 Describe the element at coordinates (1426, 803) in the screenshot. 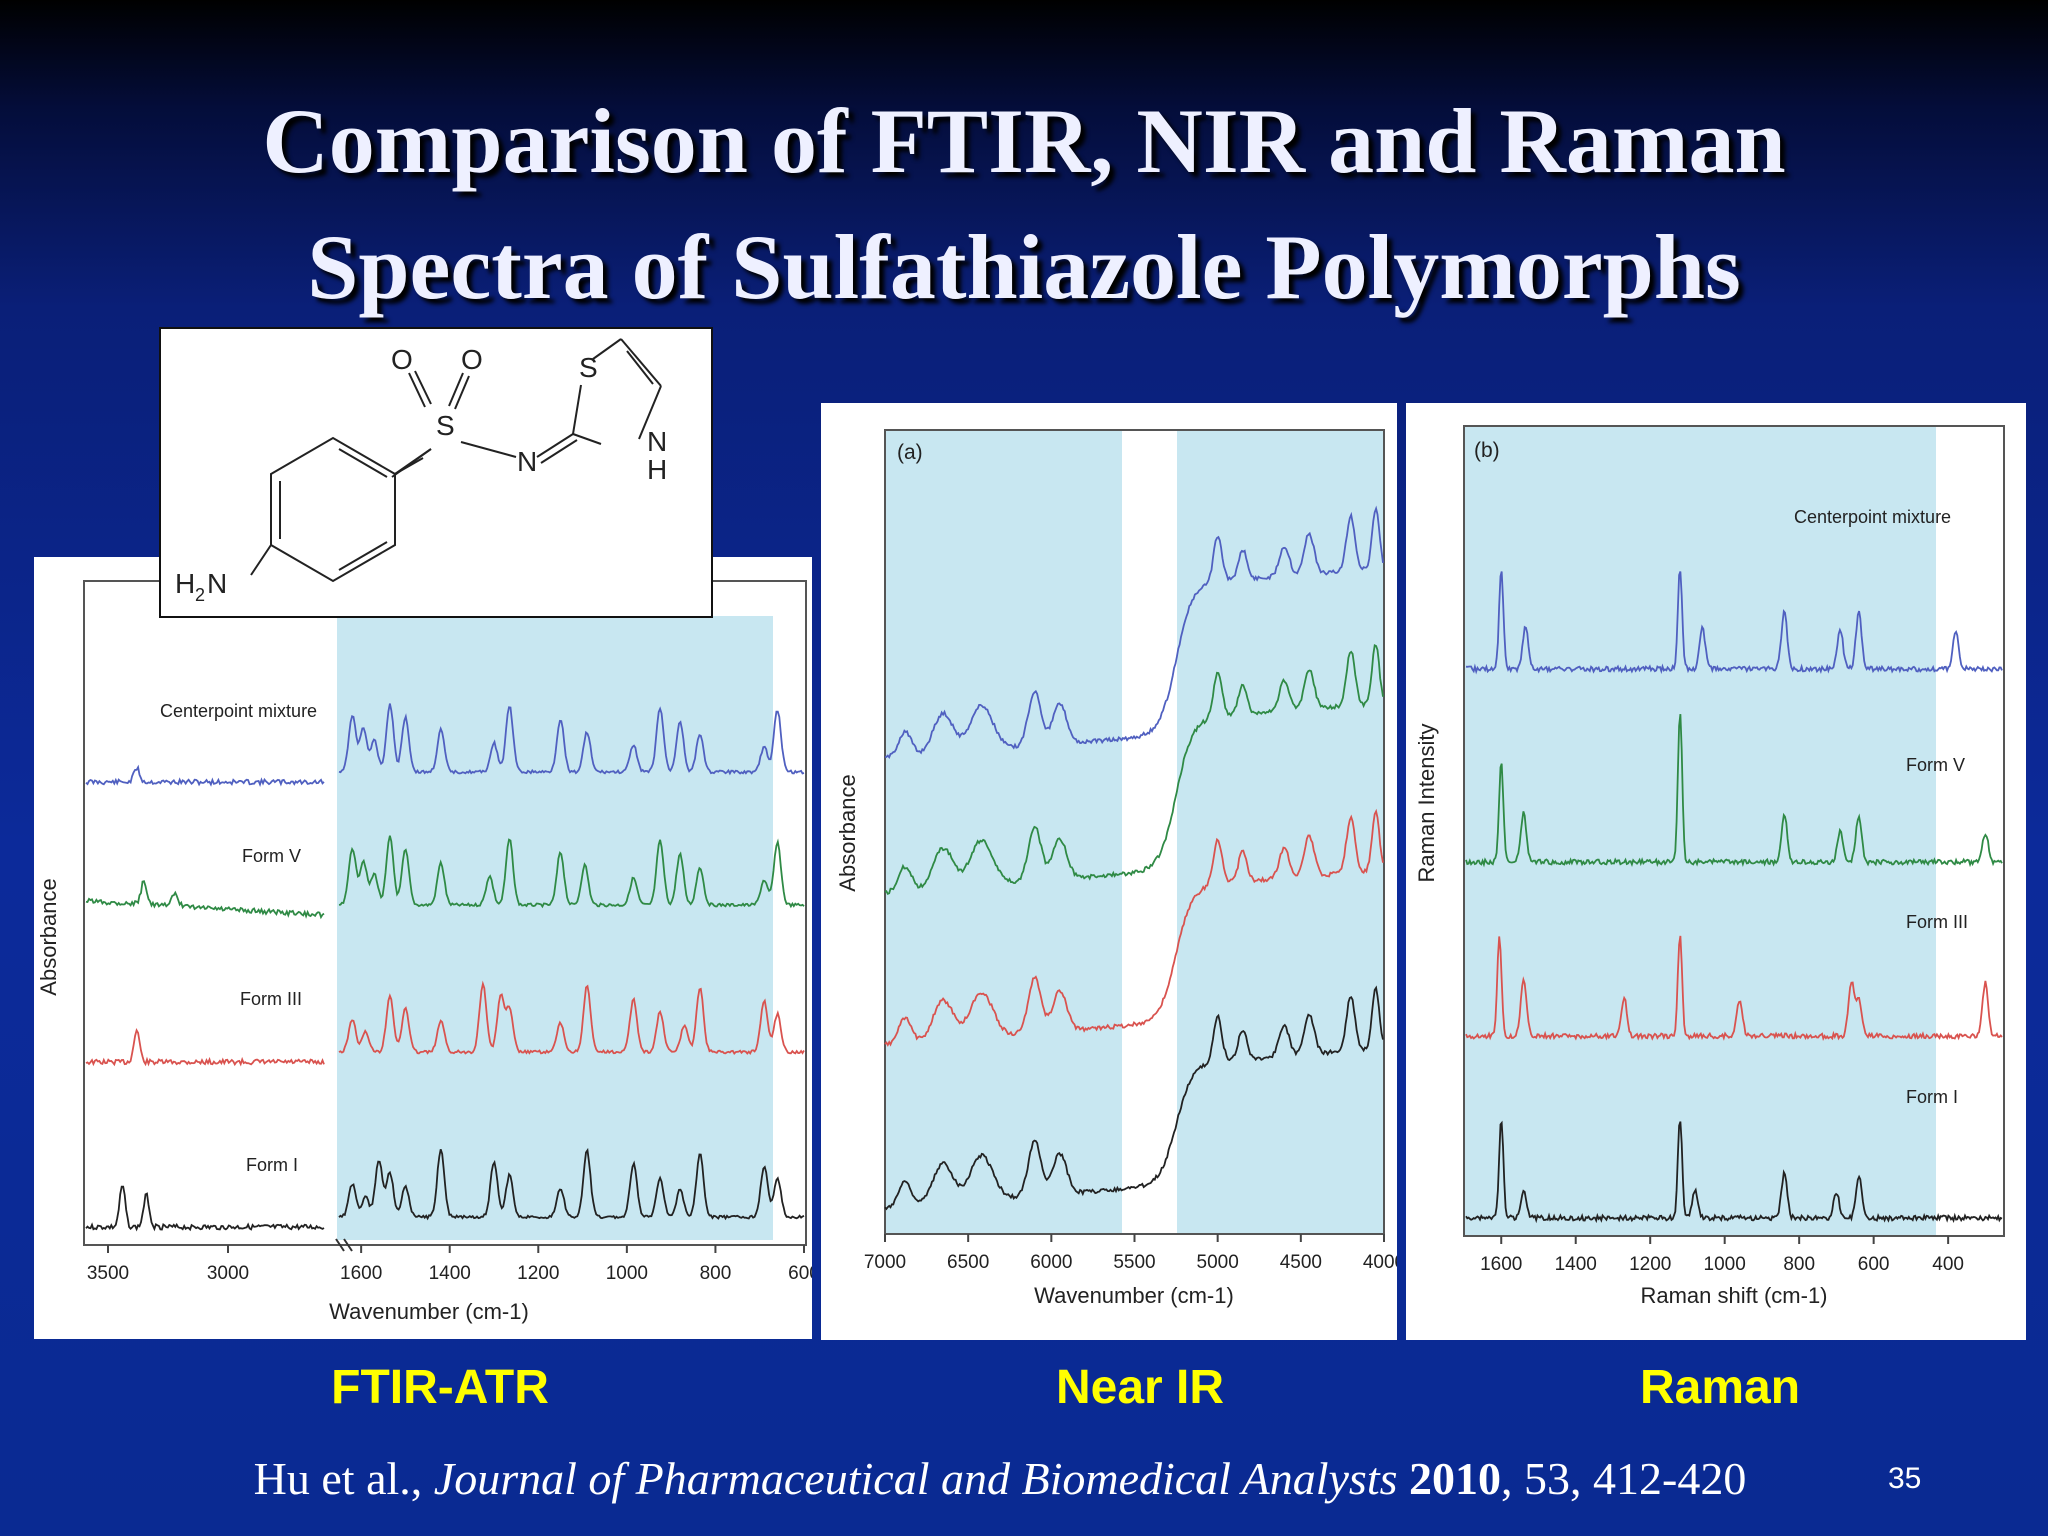

I see `raman-ylabel: Raman Intensity` at that location.